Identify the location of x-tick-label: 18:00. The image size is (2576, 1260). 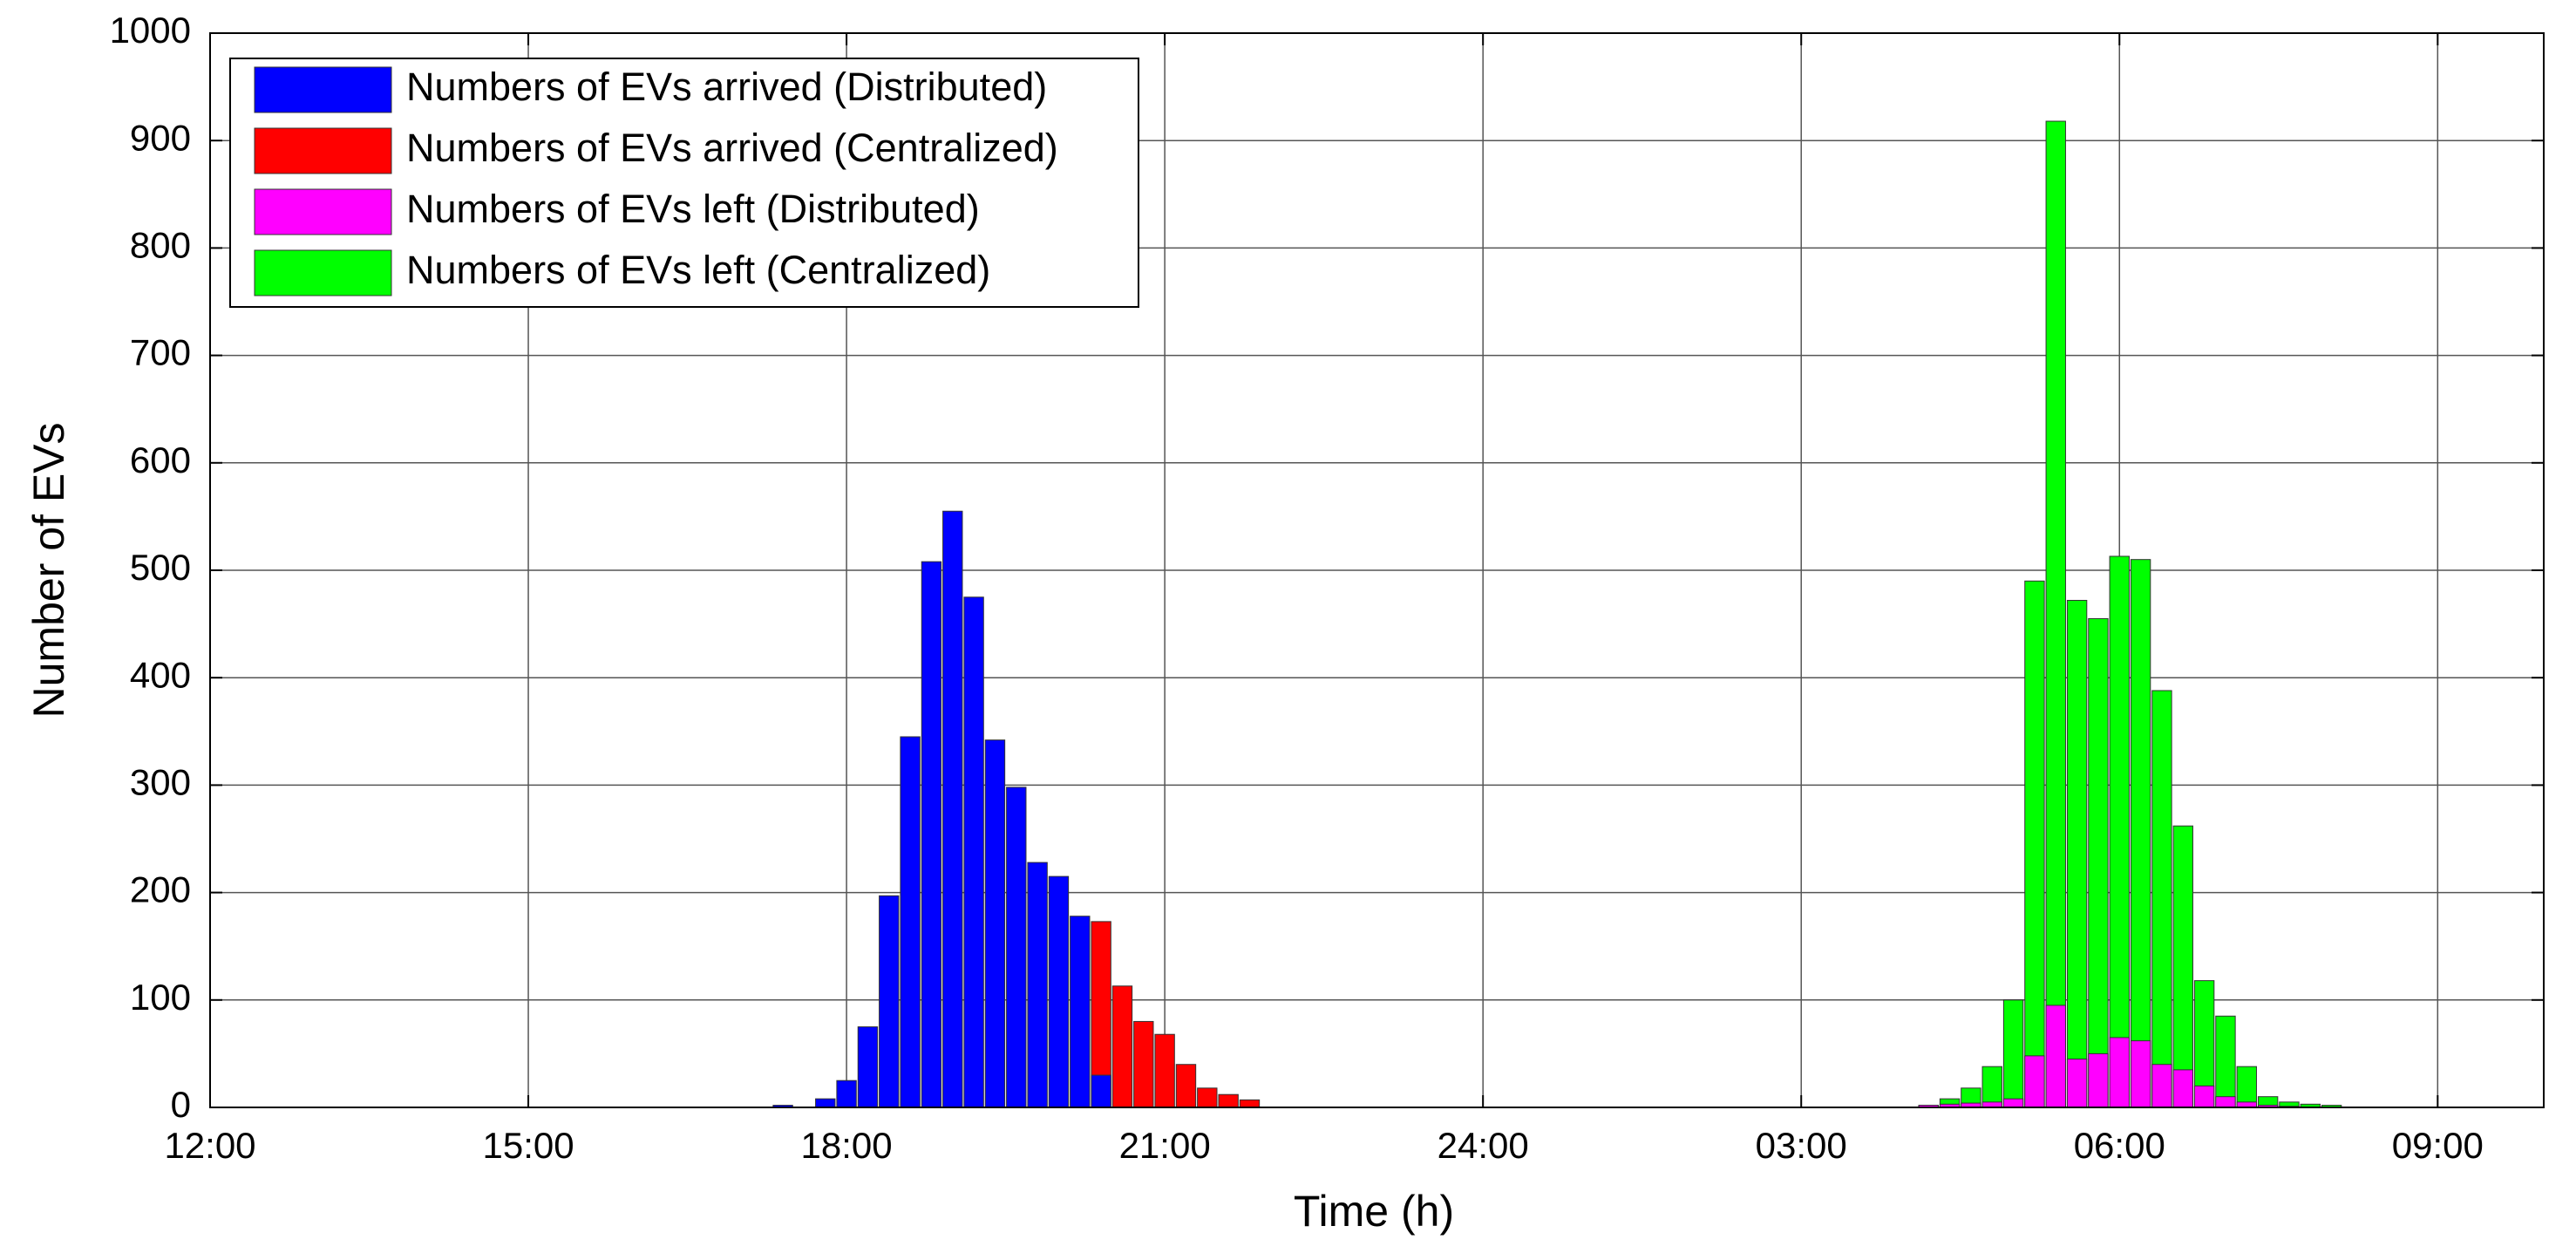
(847, 1145).